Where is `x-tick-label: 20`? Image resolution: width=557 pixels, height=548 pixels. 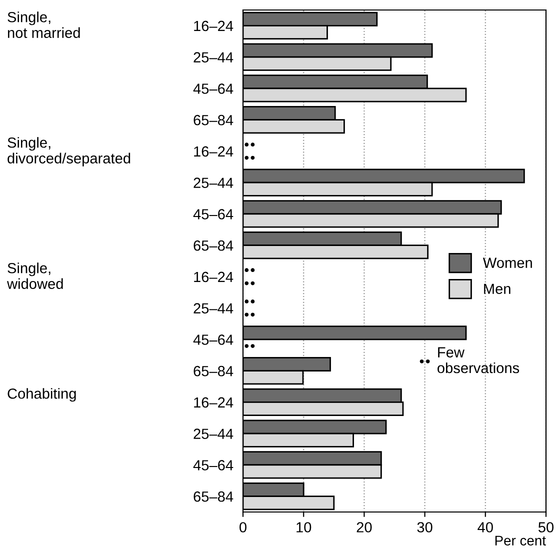 x-tick-label: 20 is located at coordinates (364, 527).